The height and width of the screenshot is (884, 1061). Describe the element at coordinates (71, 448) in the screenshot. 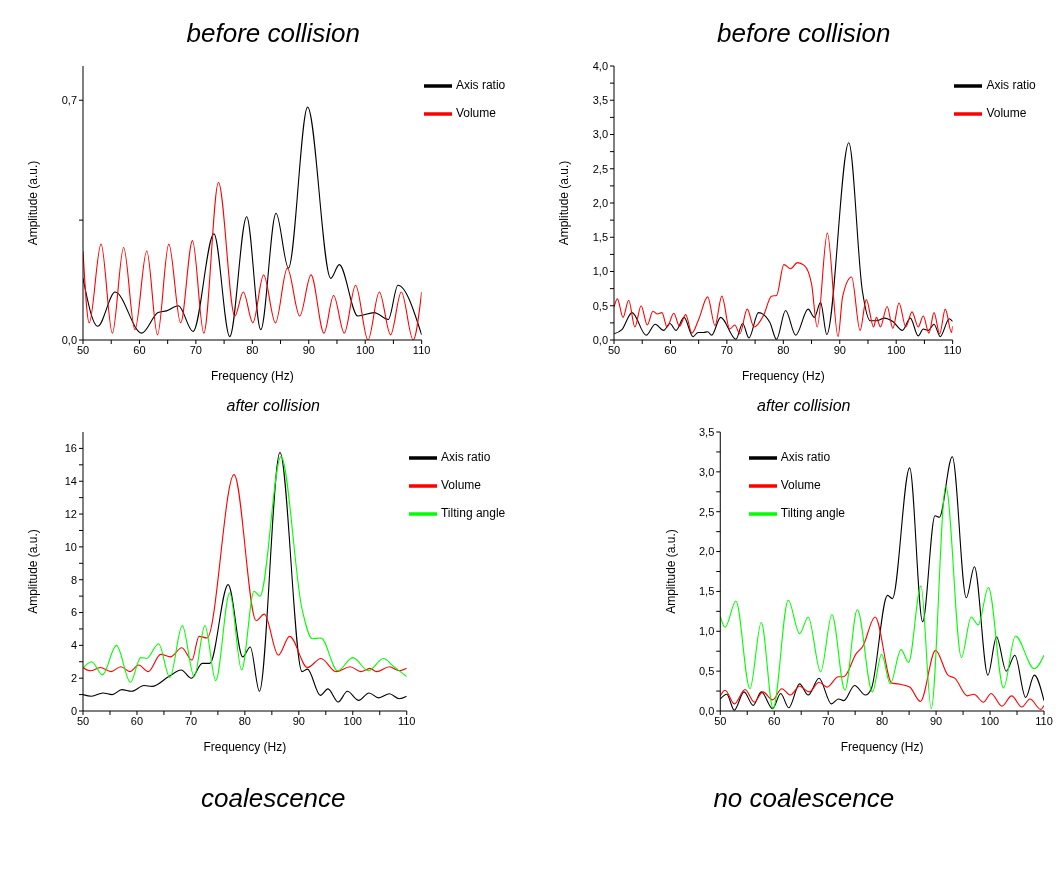

I see `y-tick-label: 16` at that location.